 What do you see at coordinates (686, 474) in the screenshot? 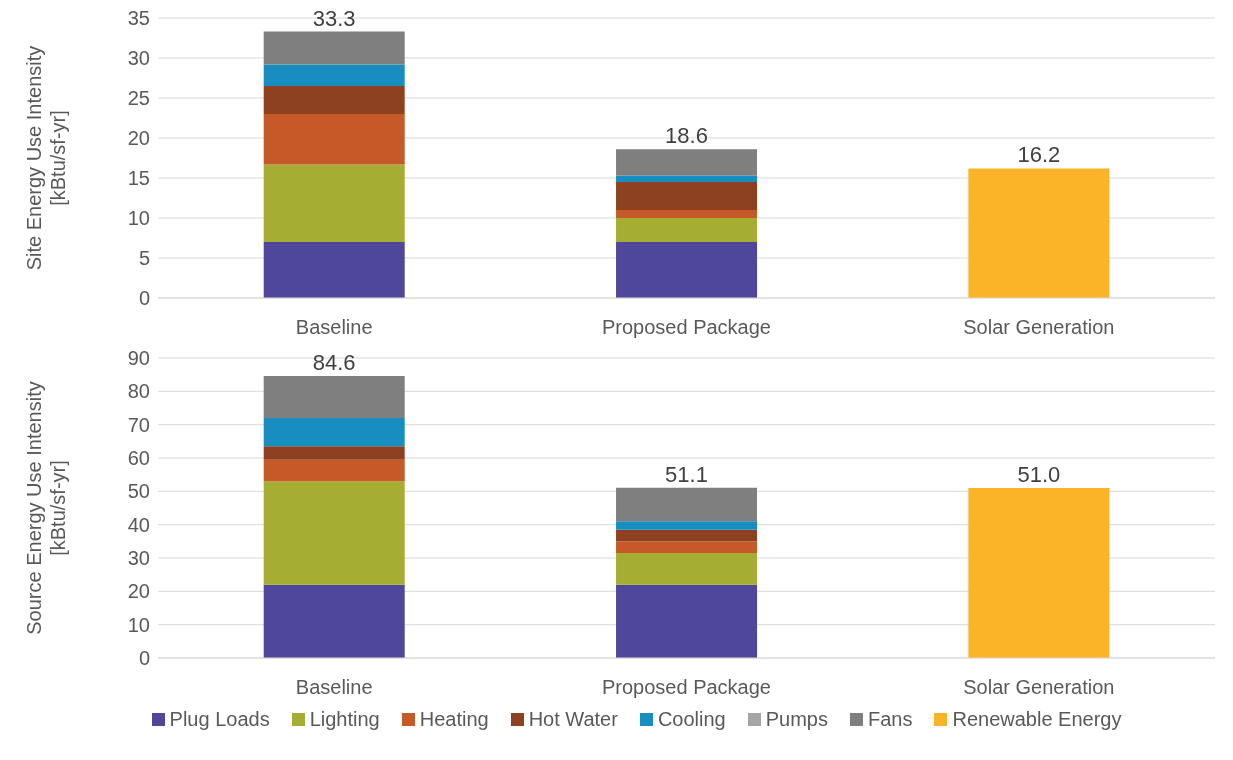
I see `total-label: 51.1` at bounding box center [686, 474].